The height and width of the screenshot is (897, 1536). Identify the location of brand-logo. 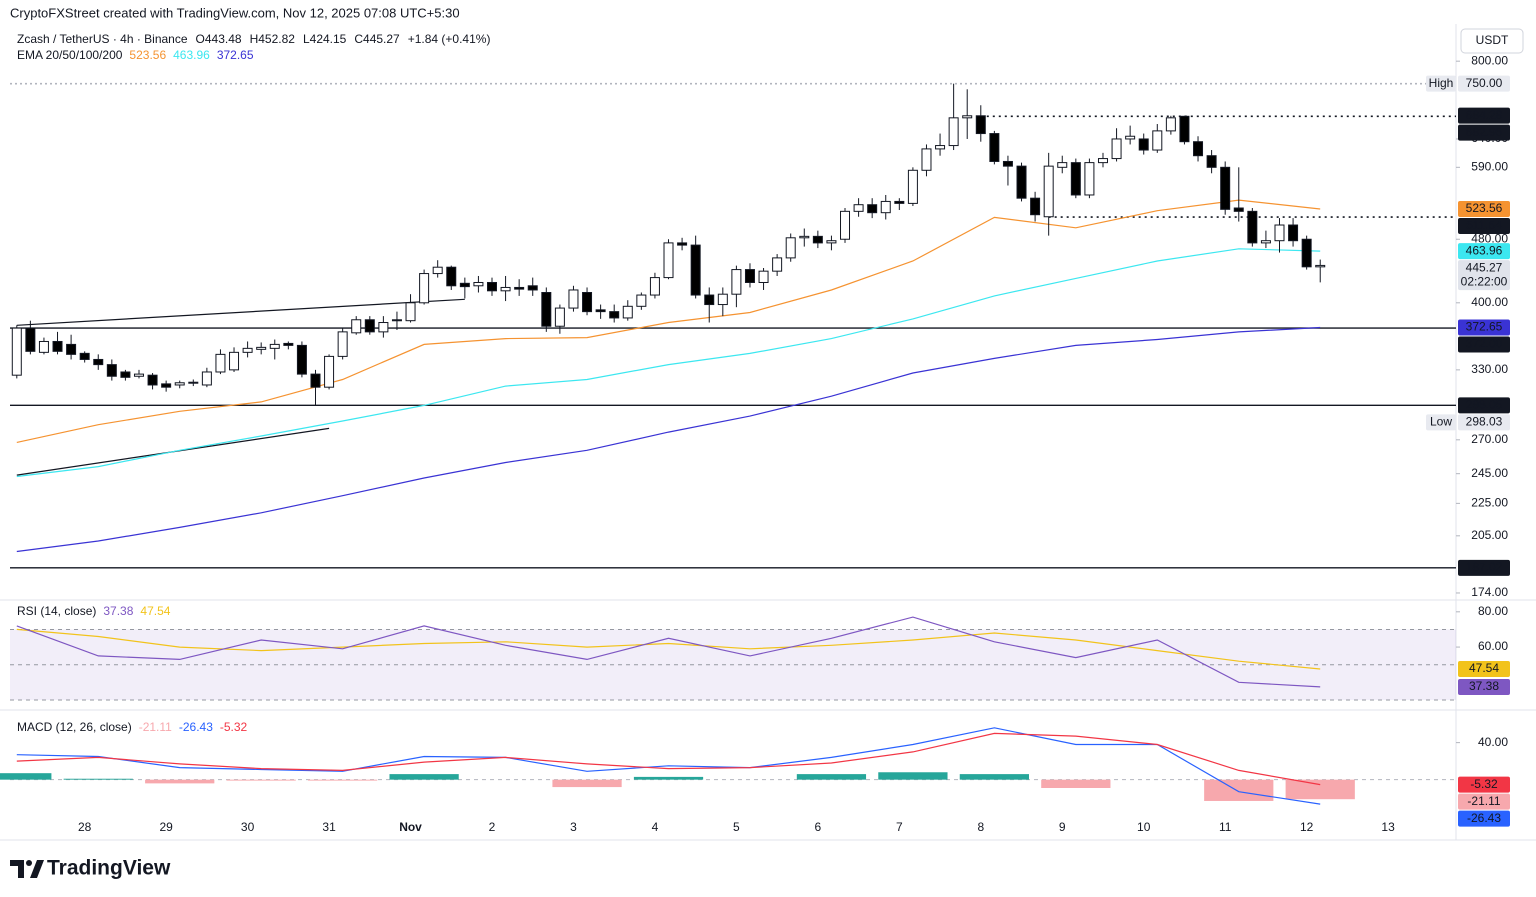
(27, 869).